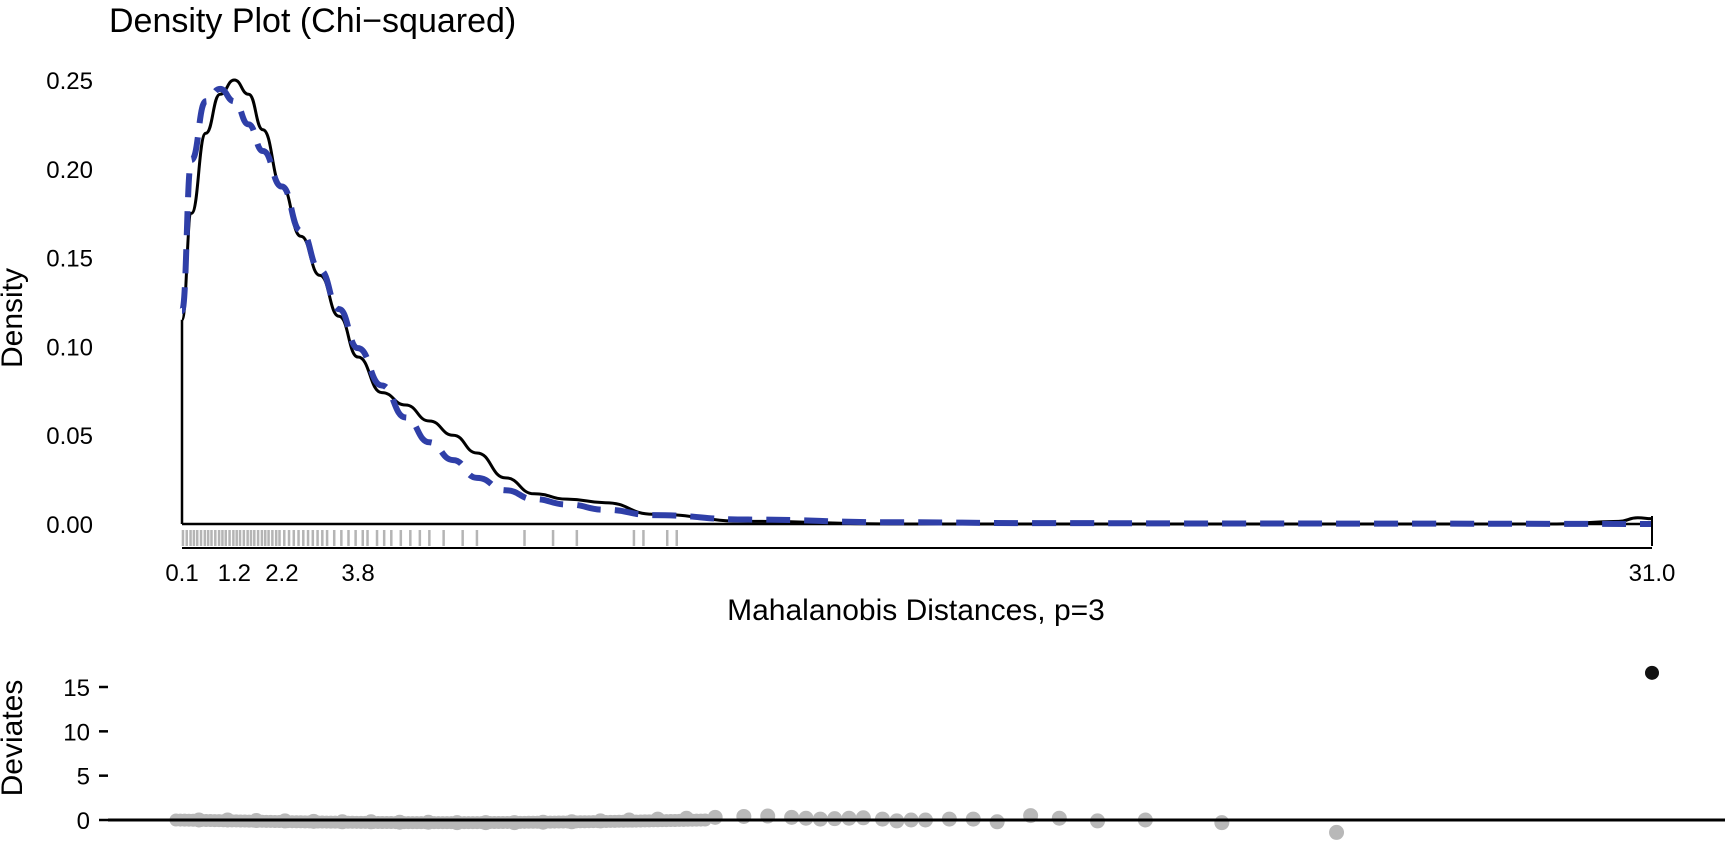  I want to click on x-tick-label: 2.2, so click(281, 573).